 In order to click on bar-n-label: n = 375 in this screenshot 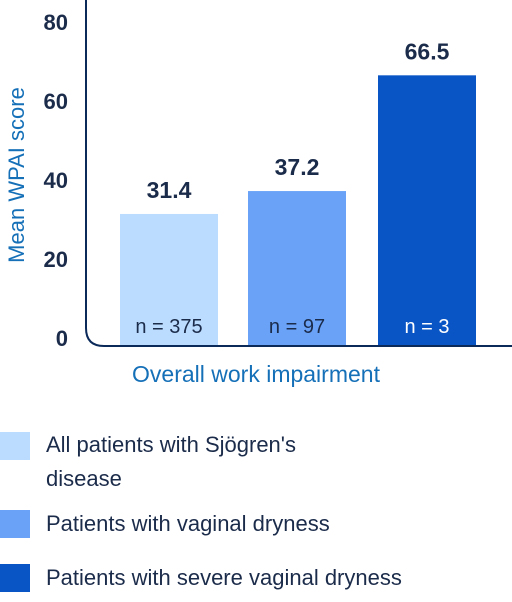, I will do `click(168, 327)`.